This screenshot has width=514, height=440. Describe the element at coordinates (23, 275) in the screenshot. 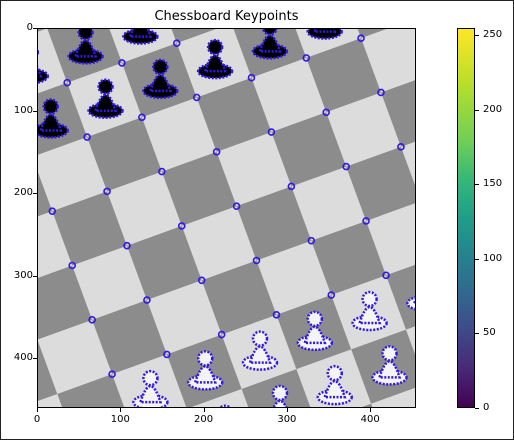

I see `y-tick-label: 300` at that location.